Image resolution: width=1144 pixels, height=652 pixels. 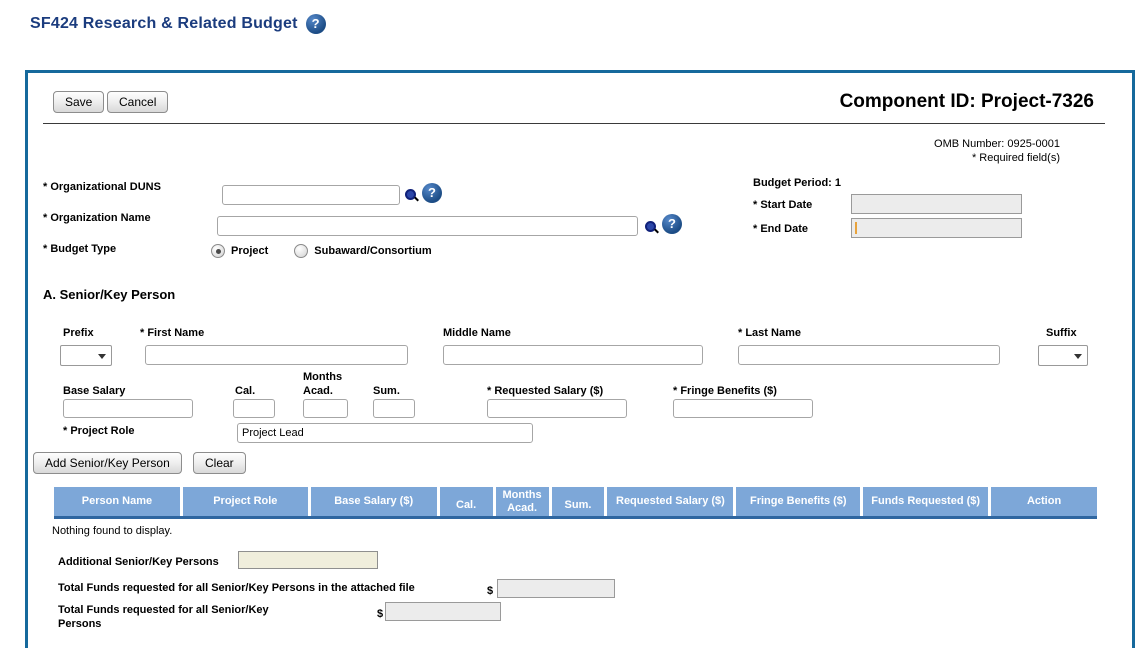 I want to click on duns-label: * Organizational DUNS, so click(x=102, y=187).